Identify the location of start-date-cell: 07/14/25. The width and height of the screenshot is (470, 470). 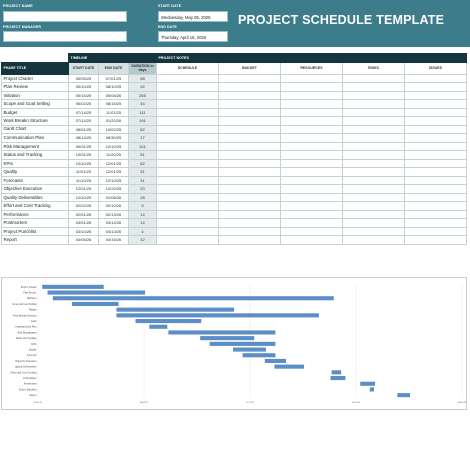
(83, 121).